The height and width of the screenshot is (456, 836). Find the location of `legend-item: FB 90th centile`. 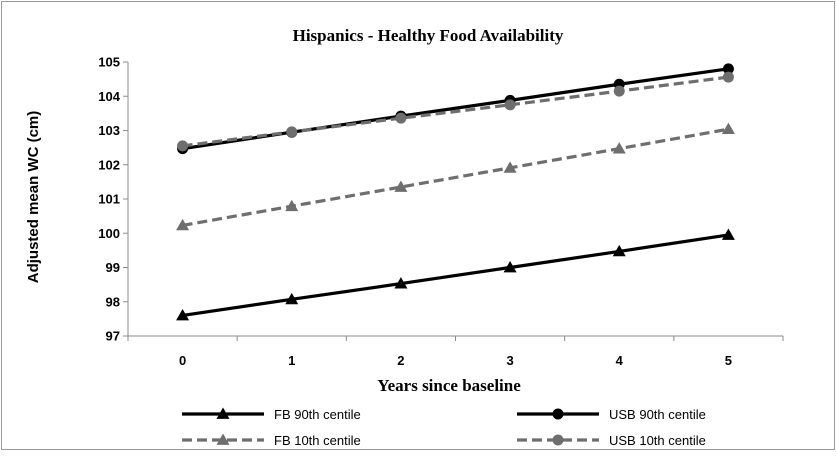

legend-item: FB 90th centile is located at coordinates (271, 414).